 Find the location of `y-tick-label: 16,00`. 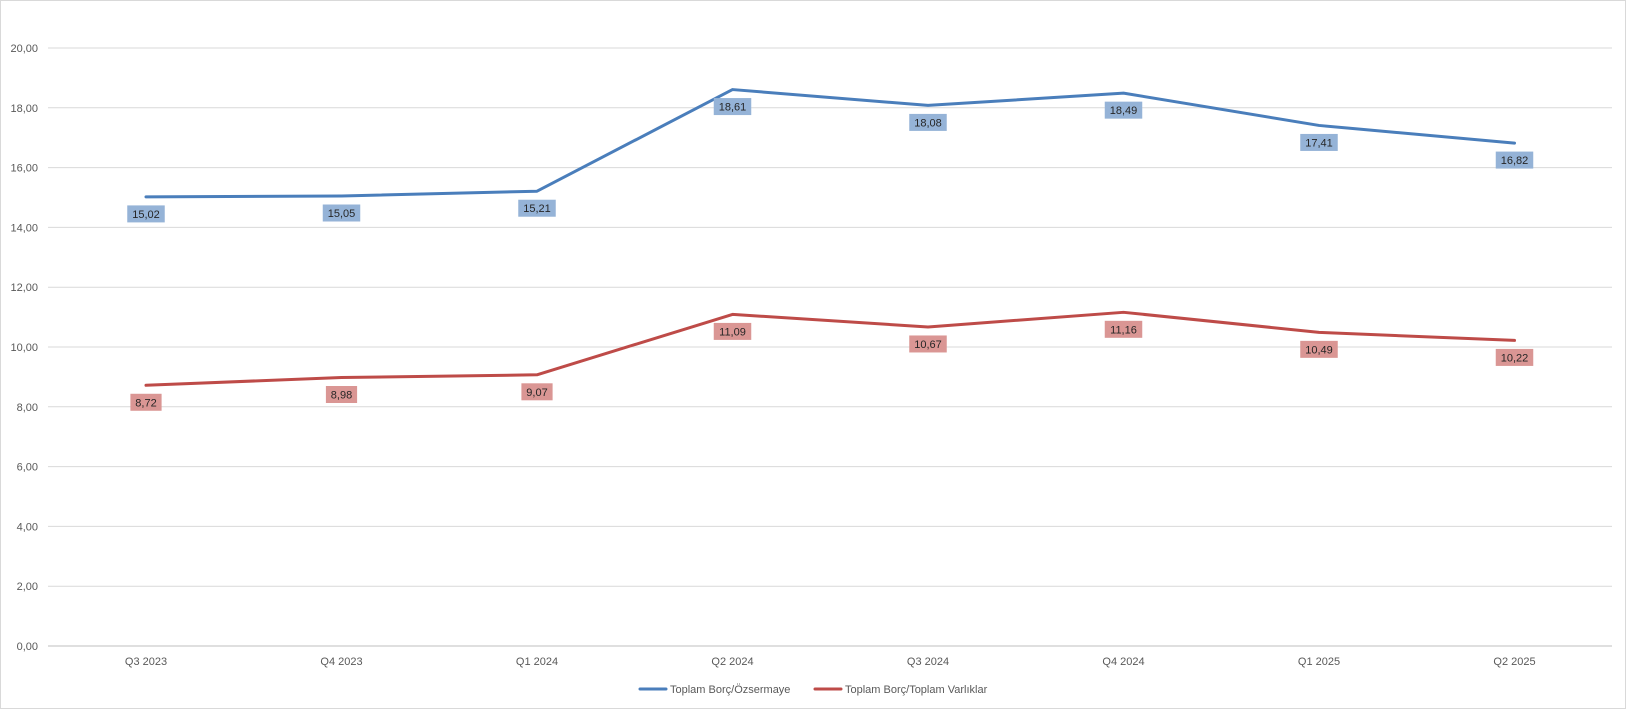

y-tick-label: 16,00 is located at coordinates (24, 169).